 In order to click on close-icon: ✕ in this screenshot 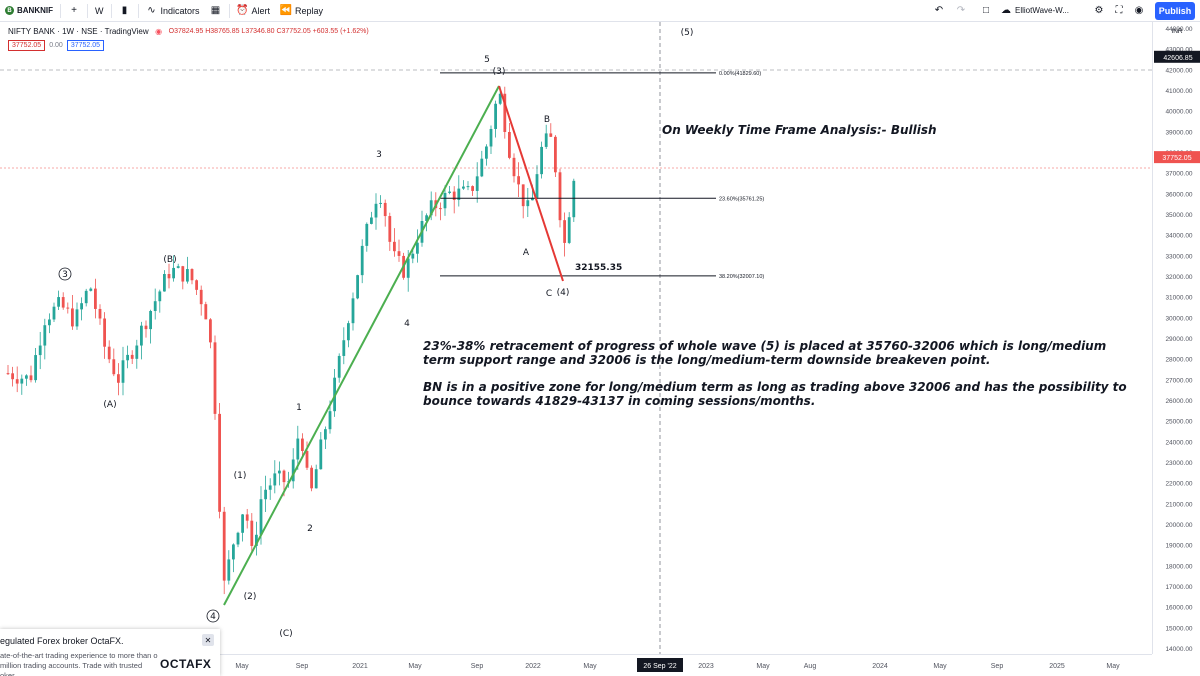, I will do `click(208, 640)`.